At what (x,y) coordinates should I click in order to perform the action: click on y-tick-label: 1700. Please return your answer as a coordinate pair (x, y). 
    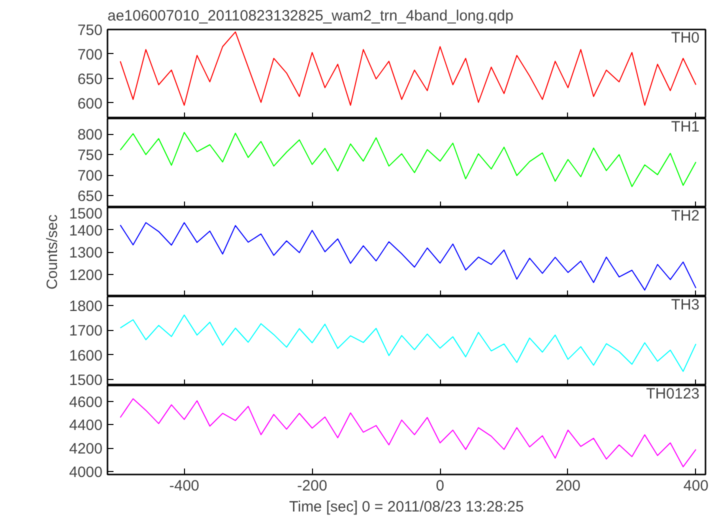
    Looking at the image, I should click on (86, 331).